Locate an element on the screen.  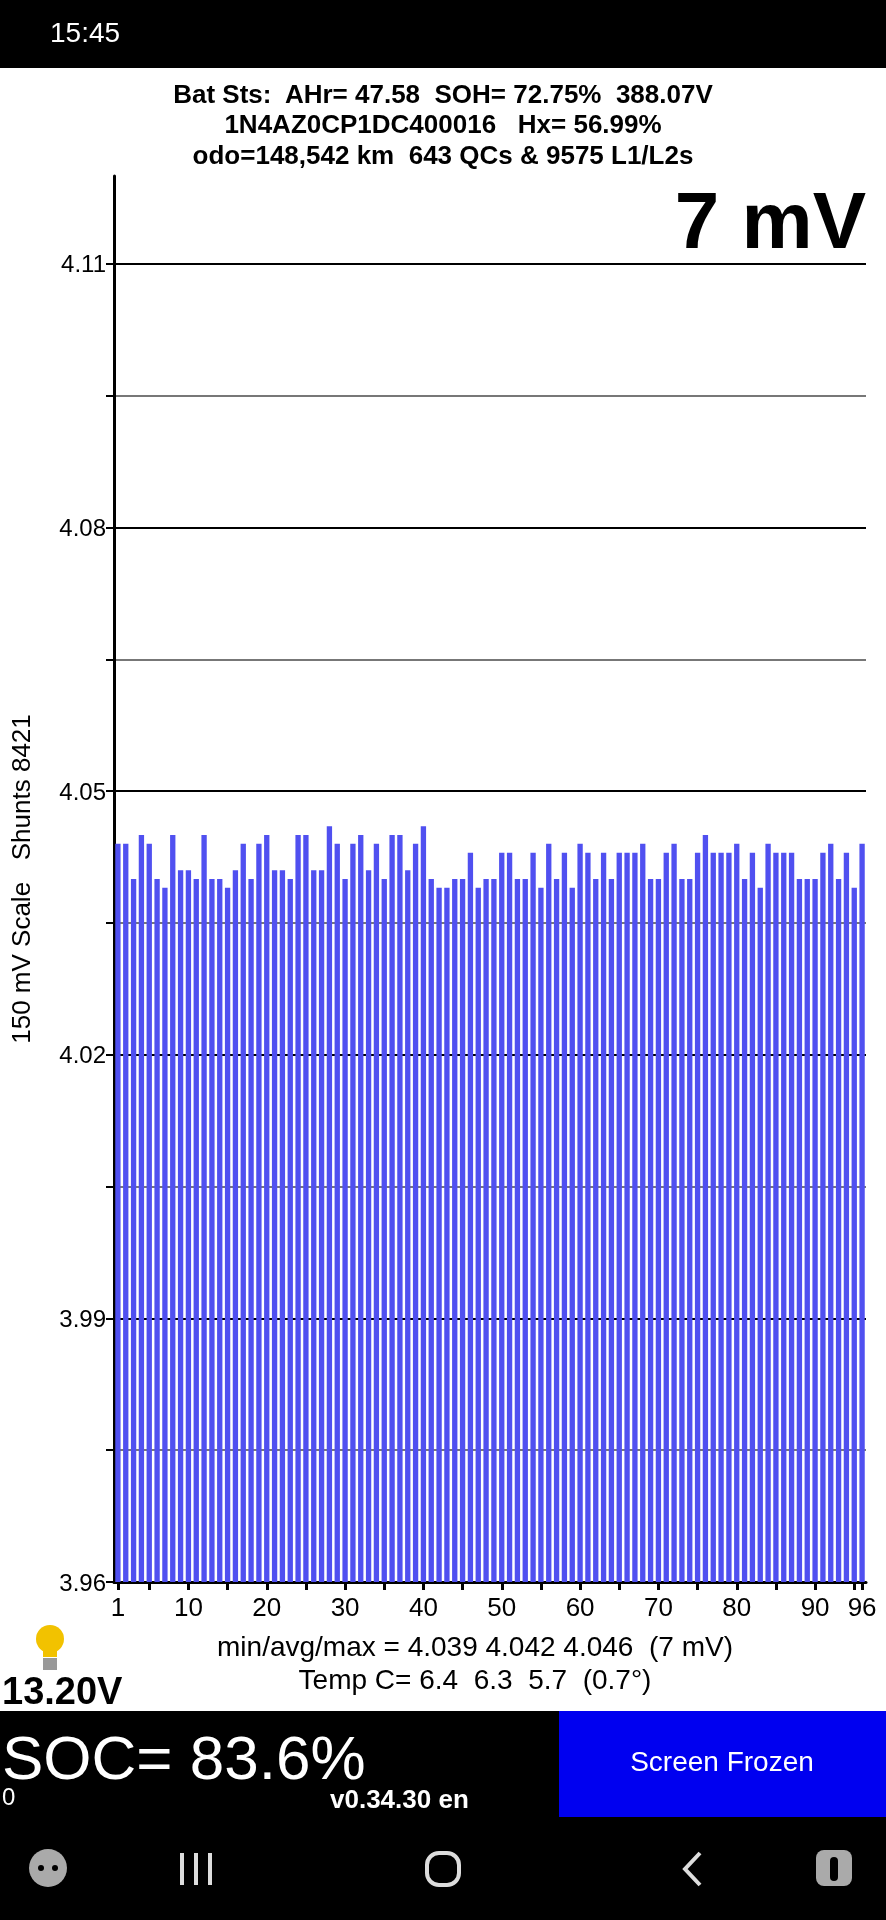
y-tick-label: 4.02 is located at coordinates (82, 1055).